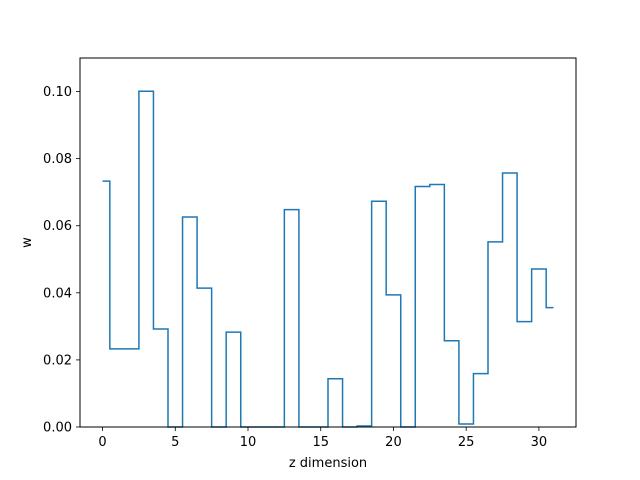 The height and width of the screenshot is (480, 640). Describe the element at coordinates (328, 463) in the screenshot. I see `x-axis-label: z dimension` at that location.